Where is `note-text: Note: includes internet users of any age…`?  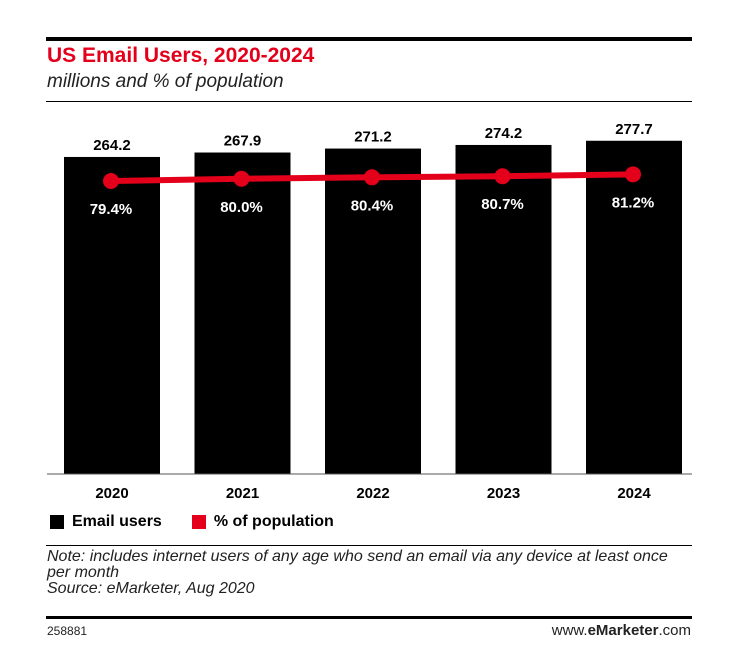
note-text: Note: includes internet users of any age… is located at coordinates (357, 564).